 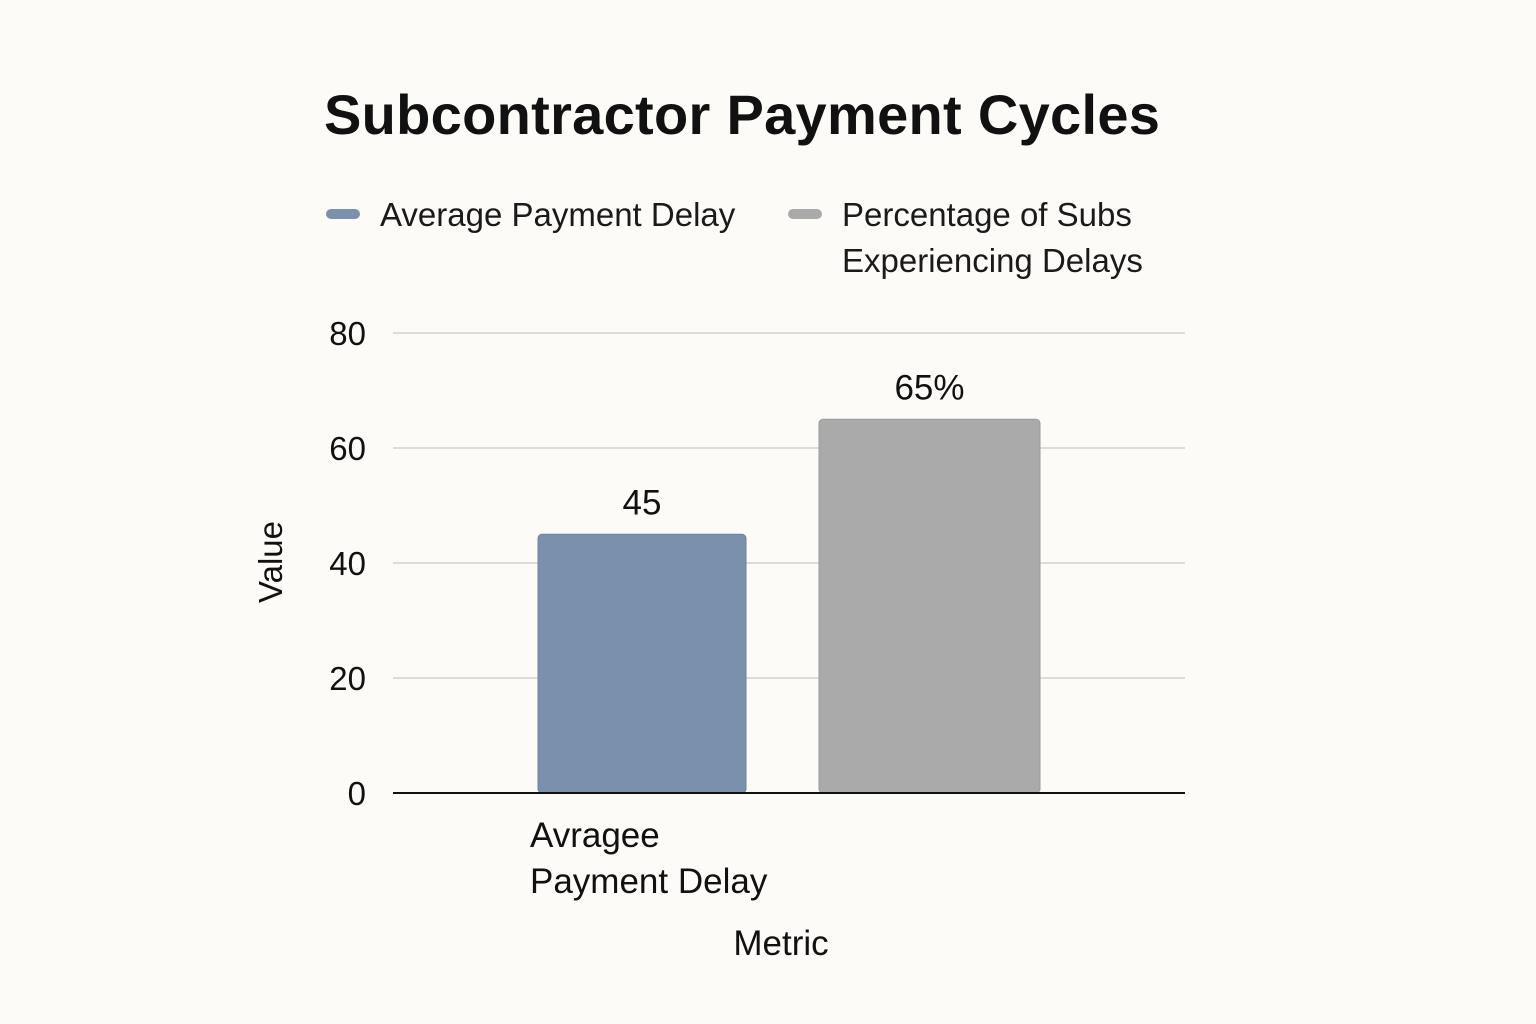 What do you see at coordinates (270, 562) in the screenshot?
I see `y-axis-label: Value` at bounding box center [270, 562].